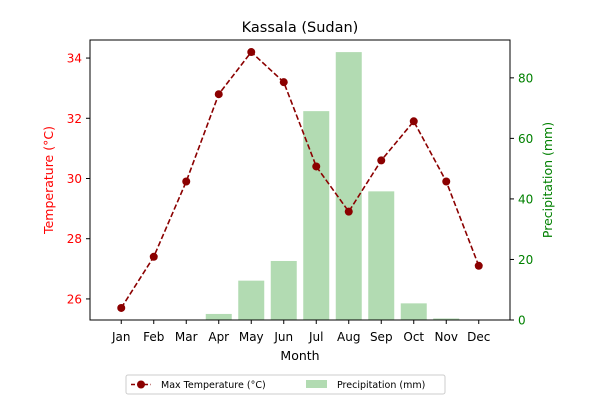 This screenshot has width=600, height=400. I want to click on x-tick-label: Mar, so click(186, 337).